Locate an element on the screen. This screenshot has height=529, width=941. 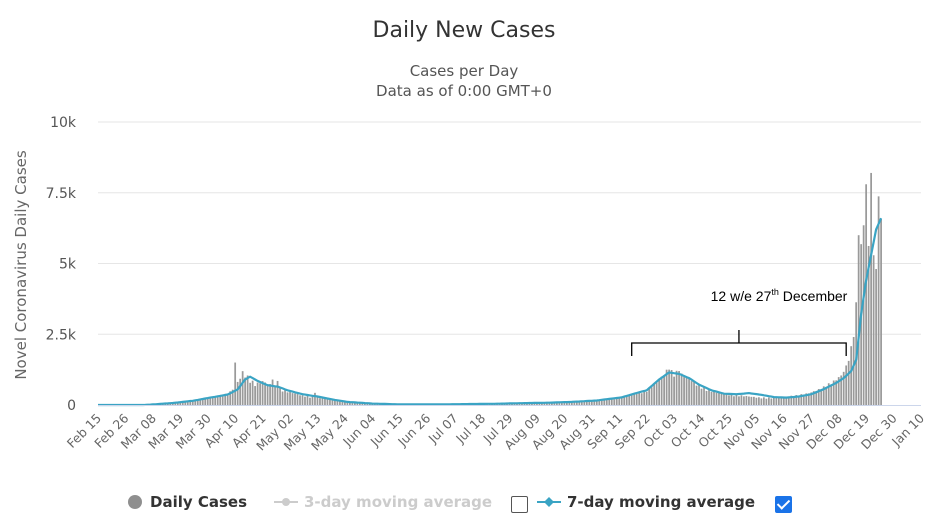
toggle-7-day-checkbox is located at coordinates (783, 504).